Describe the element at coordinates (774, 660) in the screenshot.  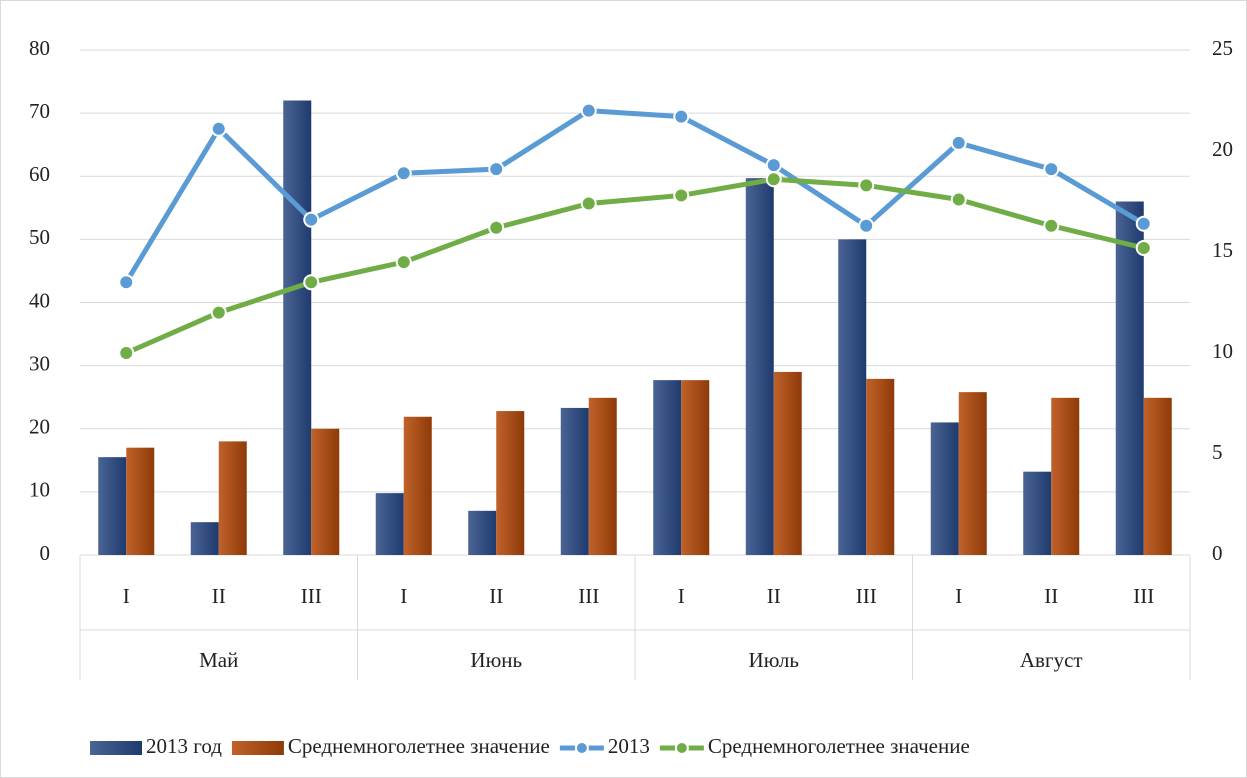
I see `group-label: Июль` at that location.